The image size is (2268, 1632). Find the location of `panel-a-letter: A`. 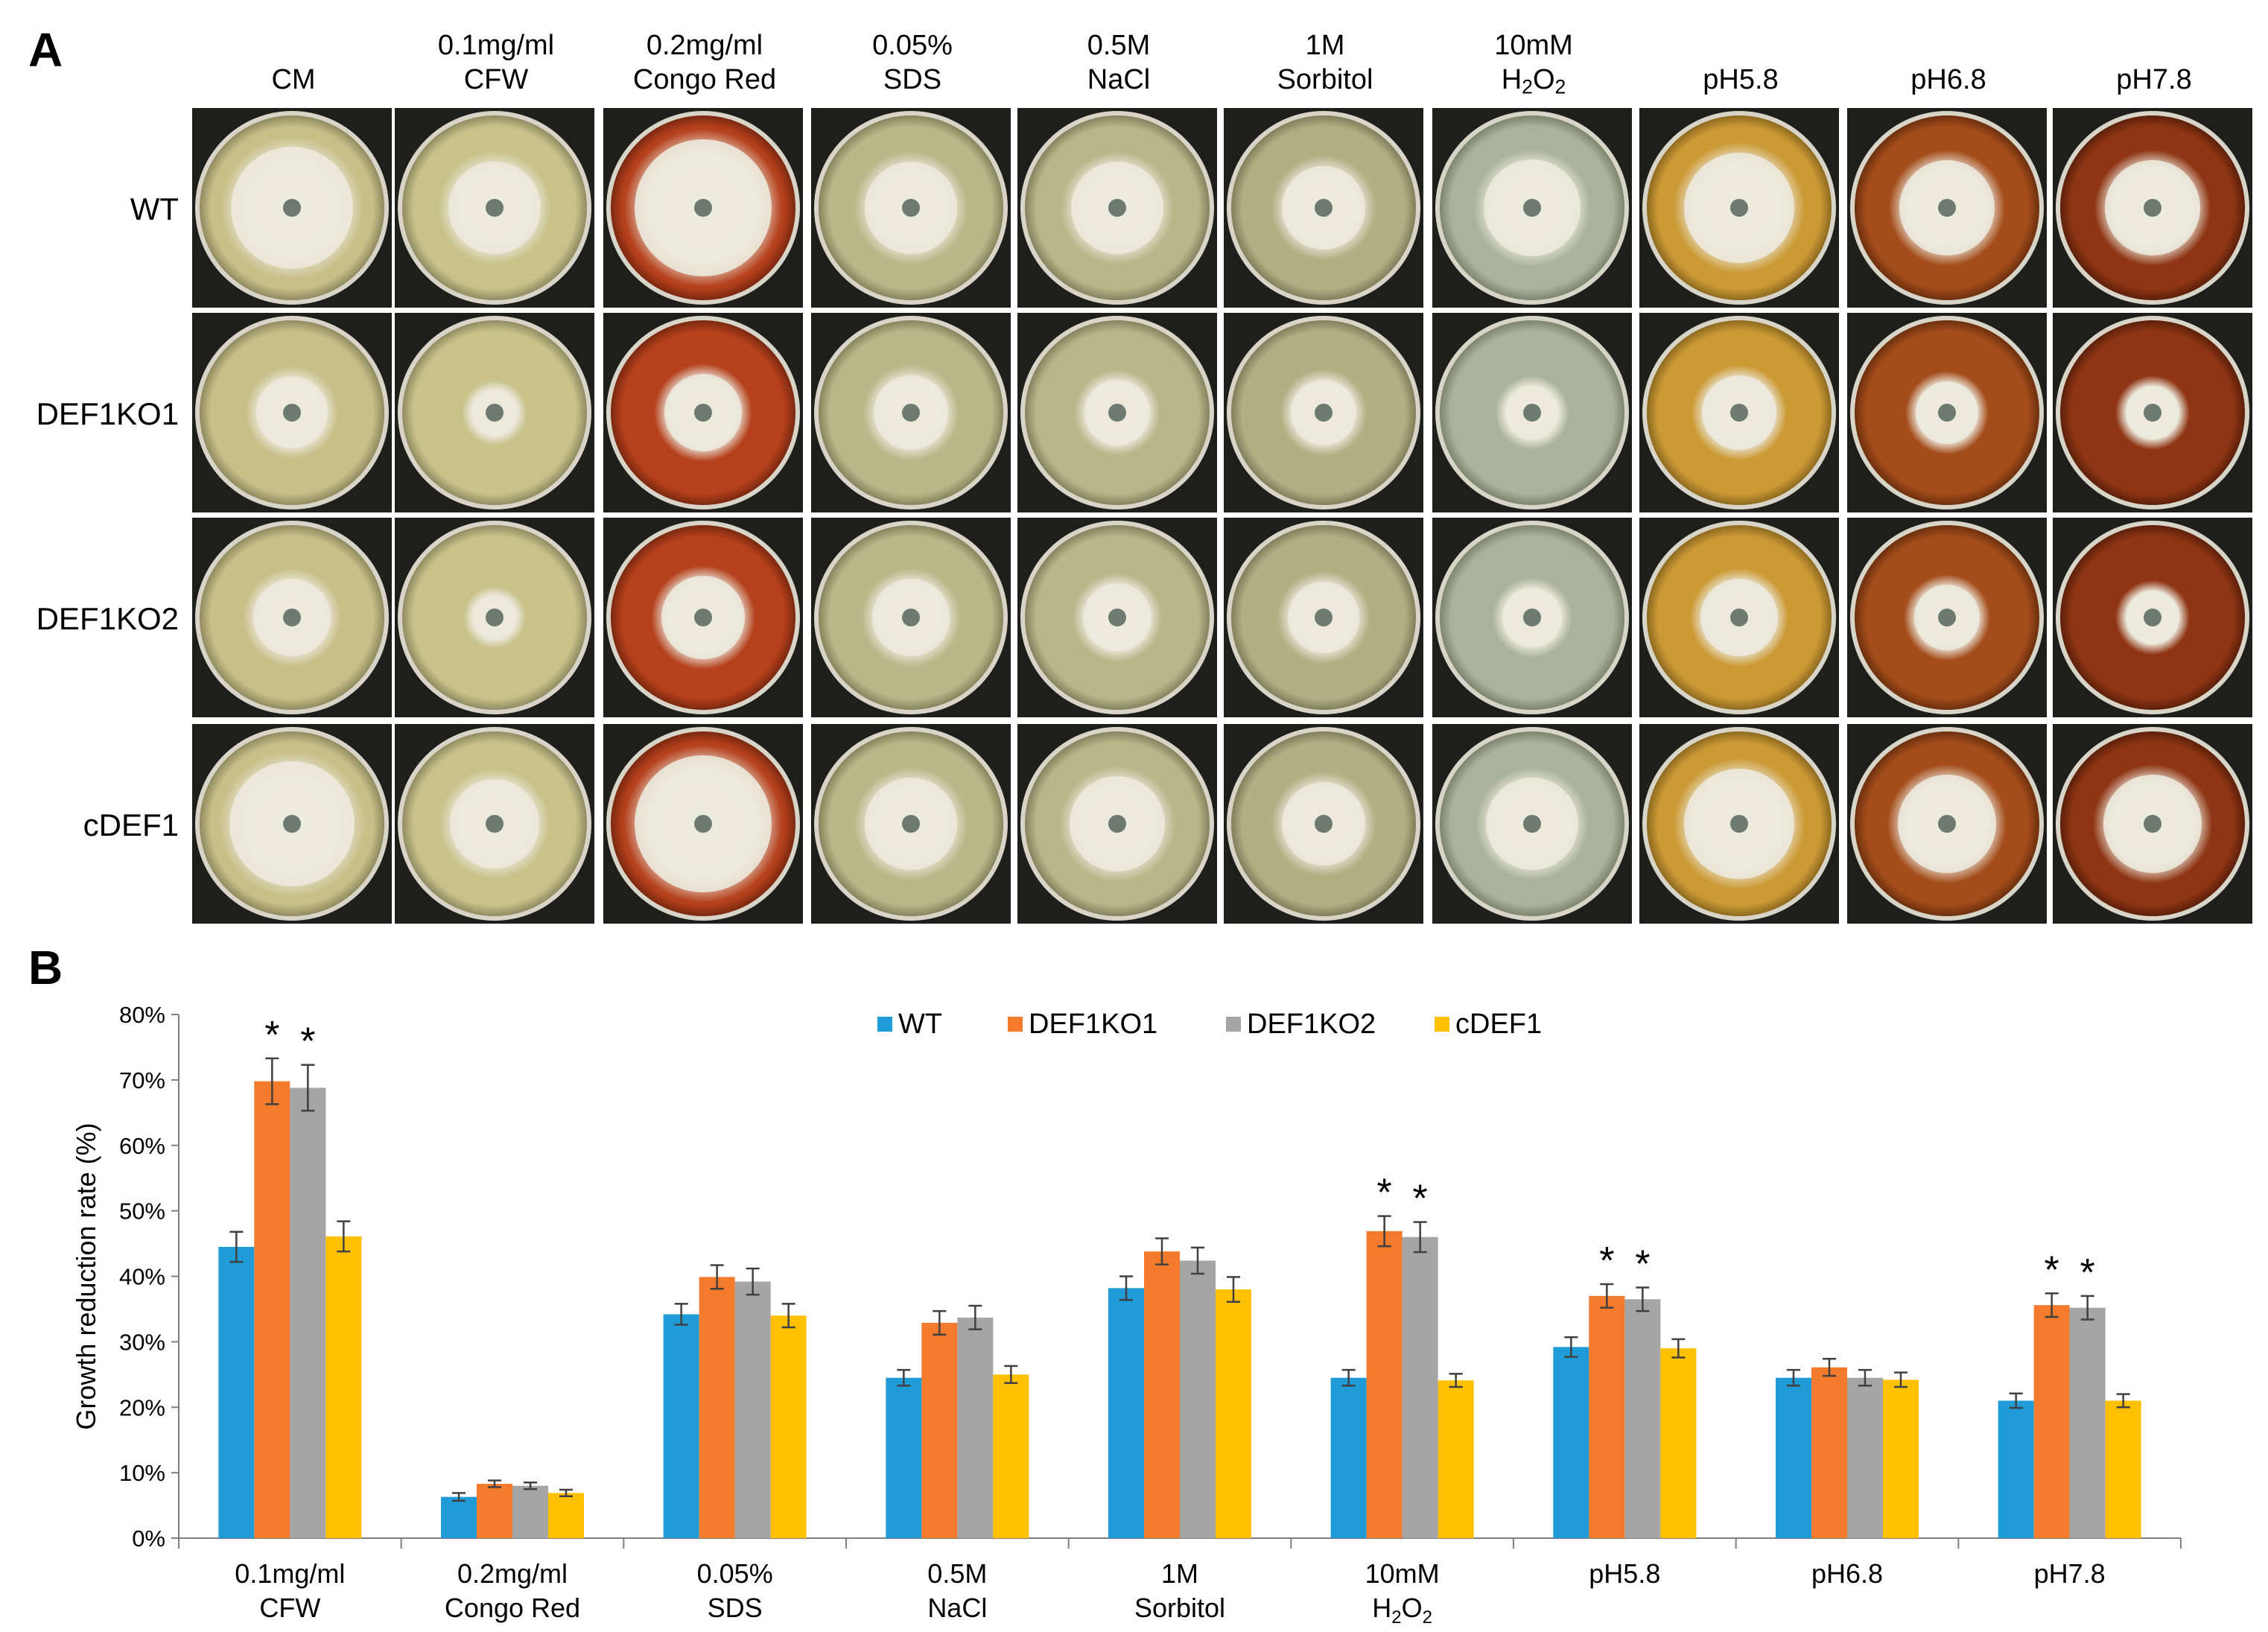

panel-a-letter: A is located at coordinates (45, 50).